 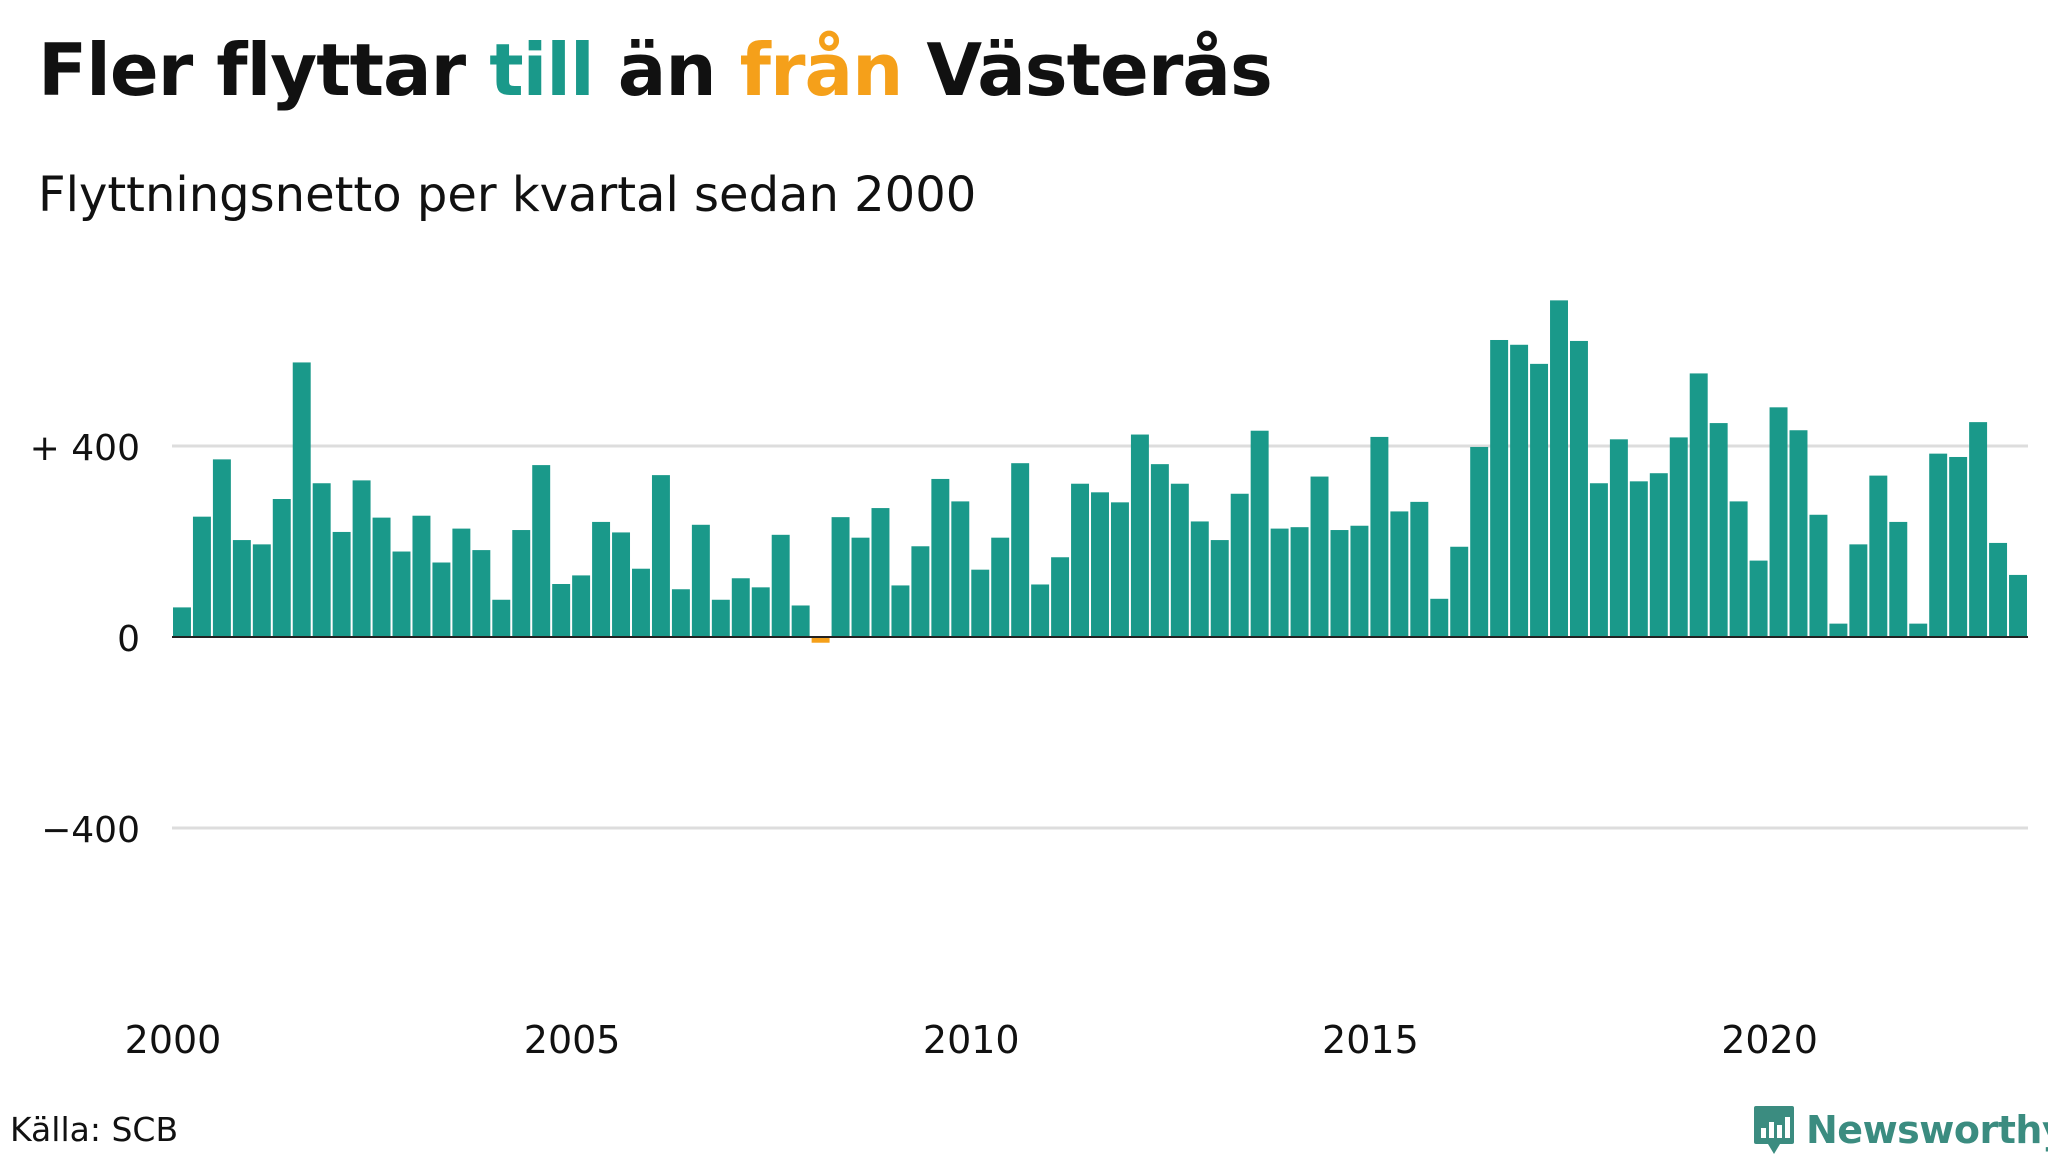 I want to click on bar-q71, so click(x=1578, y=488).